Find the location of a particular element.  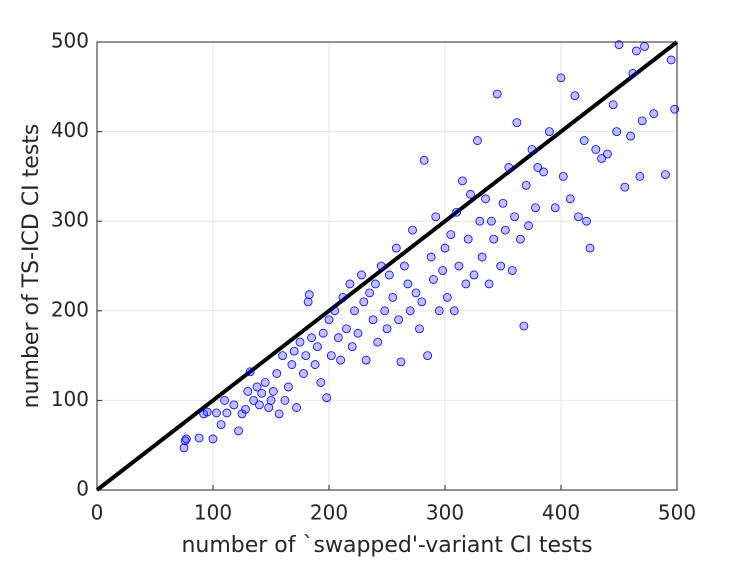

y-tick-label: 100 is located at coordinates (70, 399).